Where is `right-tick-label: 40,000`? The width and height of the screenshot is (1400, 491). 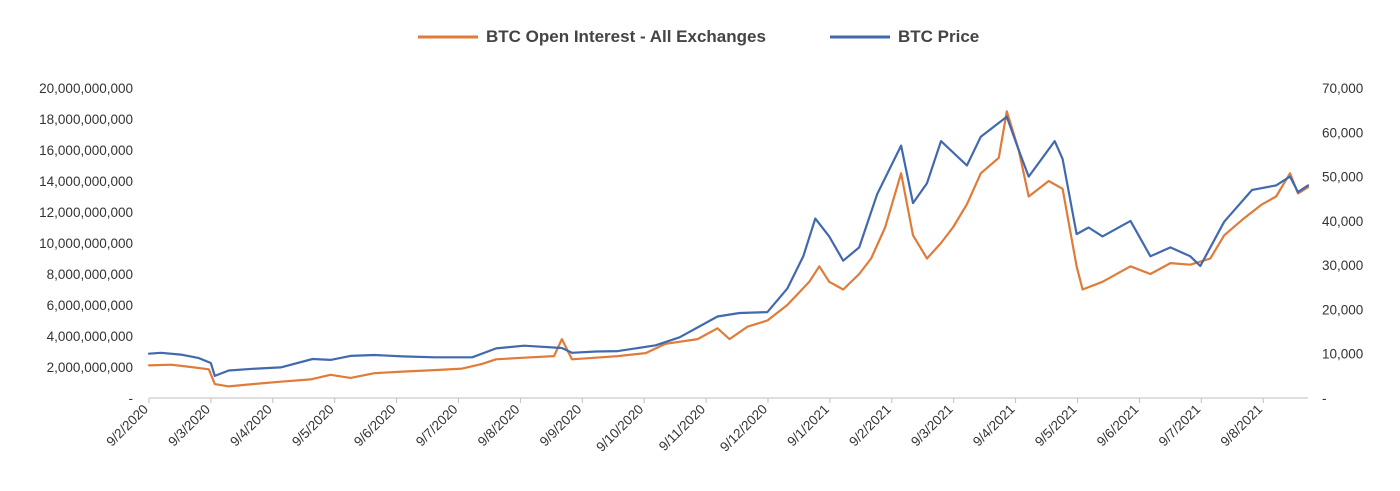 right-tick-label: 40,000 is located at coordinates (1342, 221).